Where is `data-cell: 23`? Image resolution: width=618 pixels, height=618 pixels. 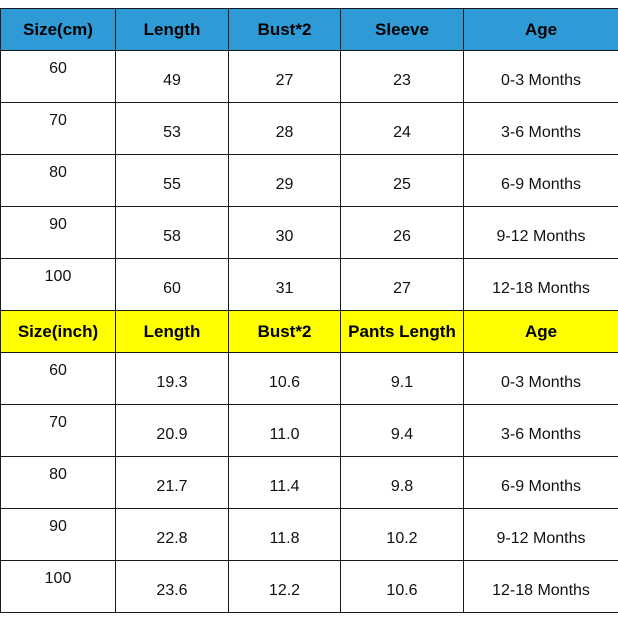 data-cell: 23 is located at coordinates (402, 76).